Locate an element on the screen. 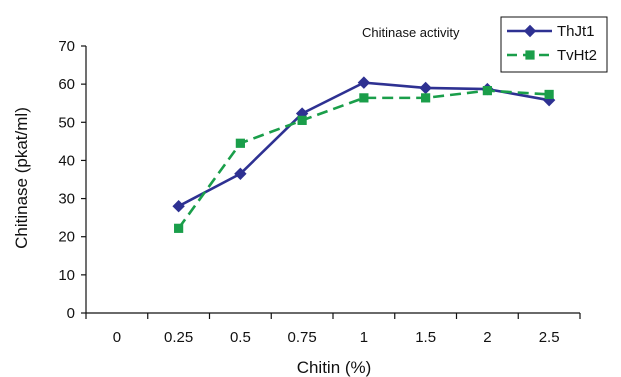  annotation-text: Chitinase activity is located at coordinates (411, 32).